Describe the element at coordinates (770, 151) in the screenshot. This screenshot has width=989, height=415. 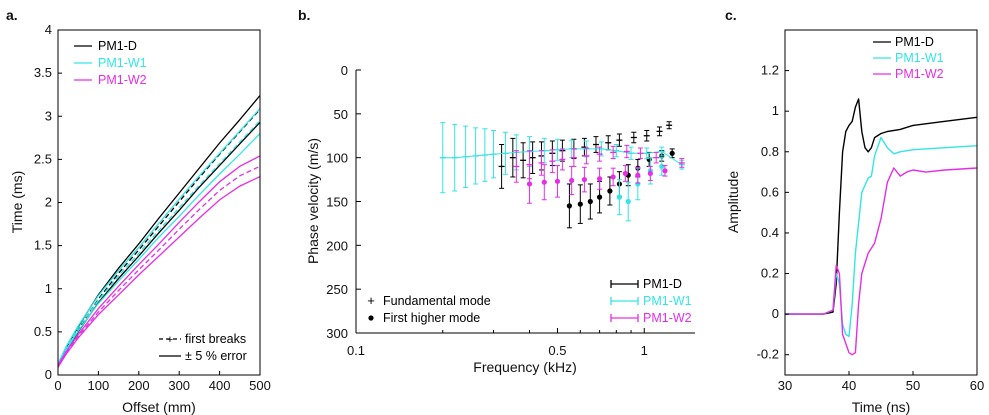
I see `panel-c-ytick-label: 0.8` at that location.